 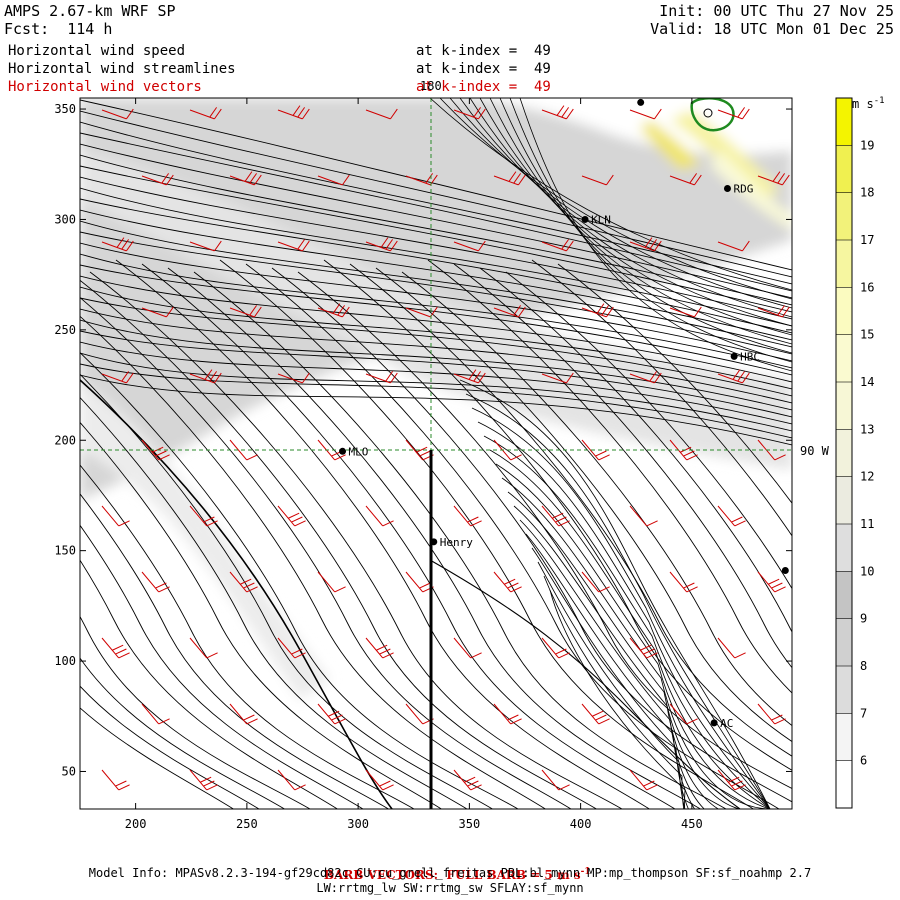 I want to click on station-label: HBC, so click(x=750, y=356).